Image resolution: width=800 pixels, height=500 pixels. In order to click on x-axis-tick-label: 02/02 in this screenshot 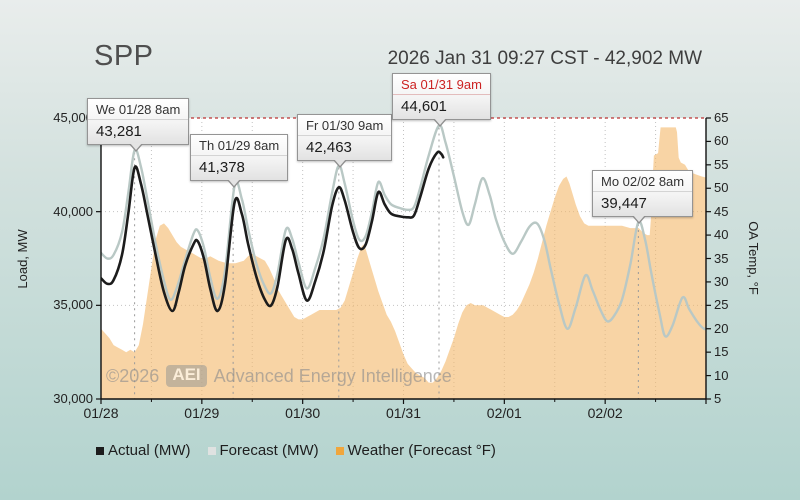, I will do `click(605, 413)`.